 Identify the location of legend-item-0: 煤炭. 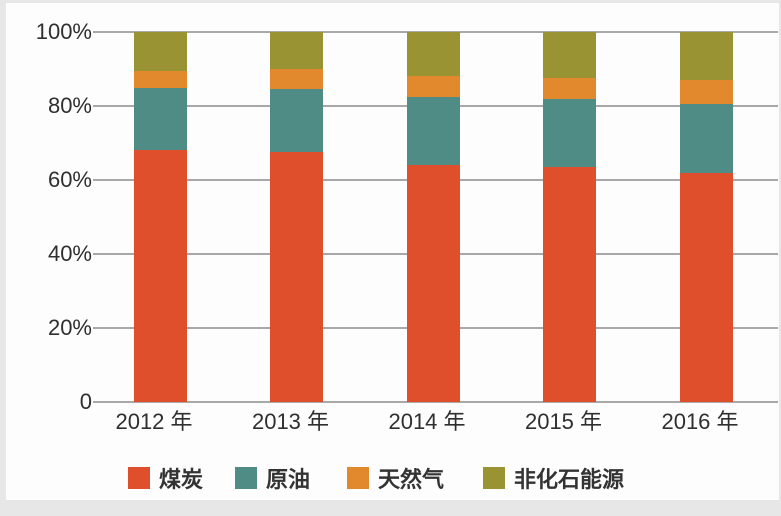
(166, 478).